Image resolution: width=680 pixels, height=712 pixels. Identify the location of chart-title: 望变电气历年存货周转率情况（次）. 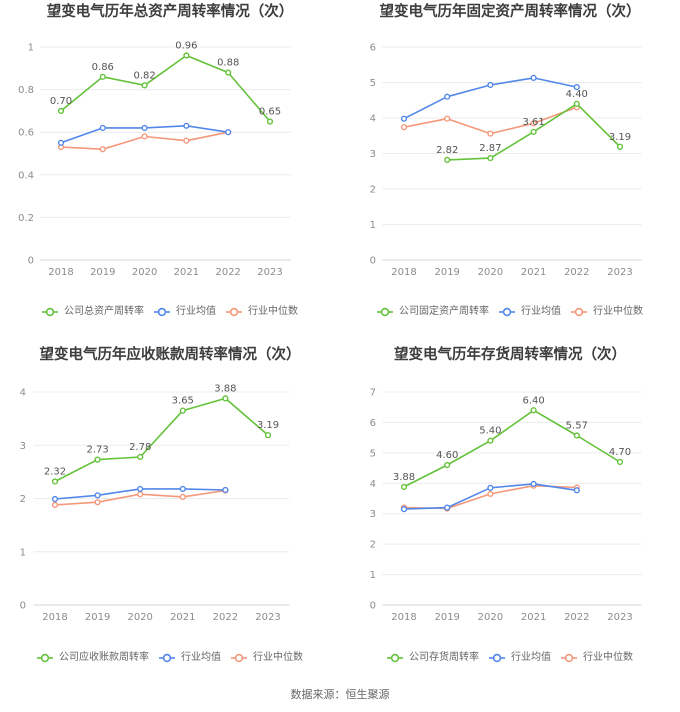
(510, 355).